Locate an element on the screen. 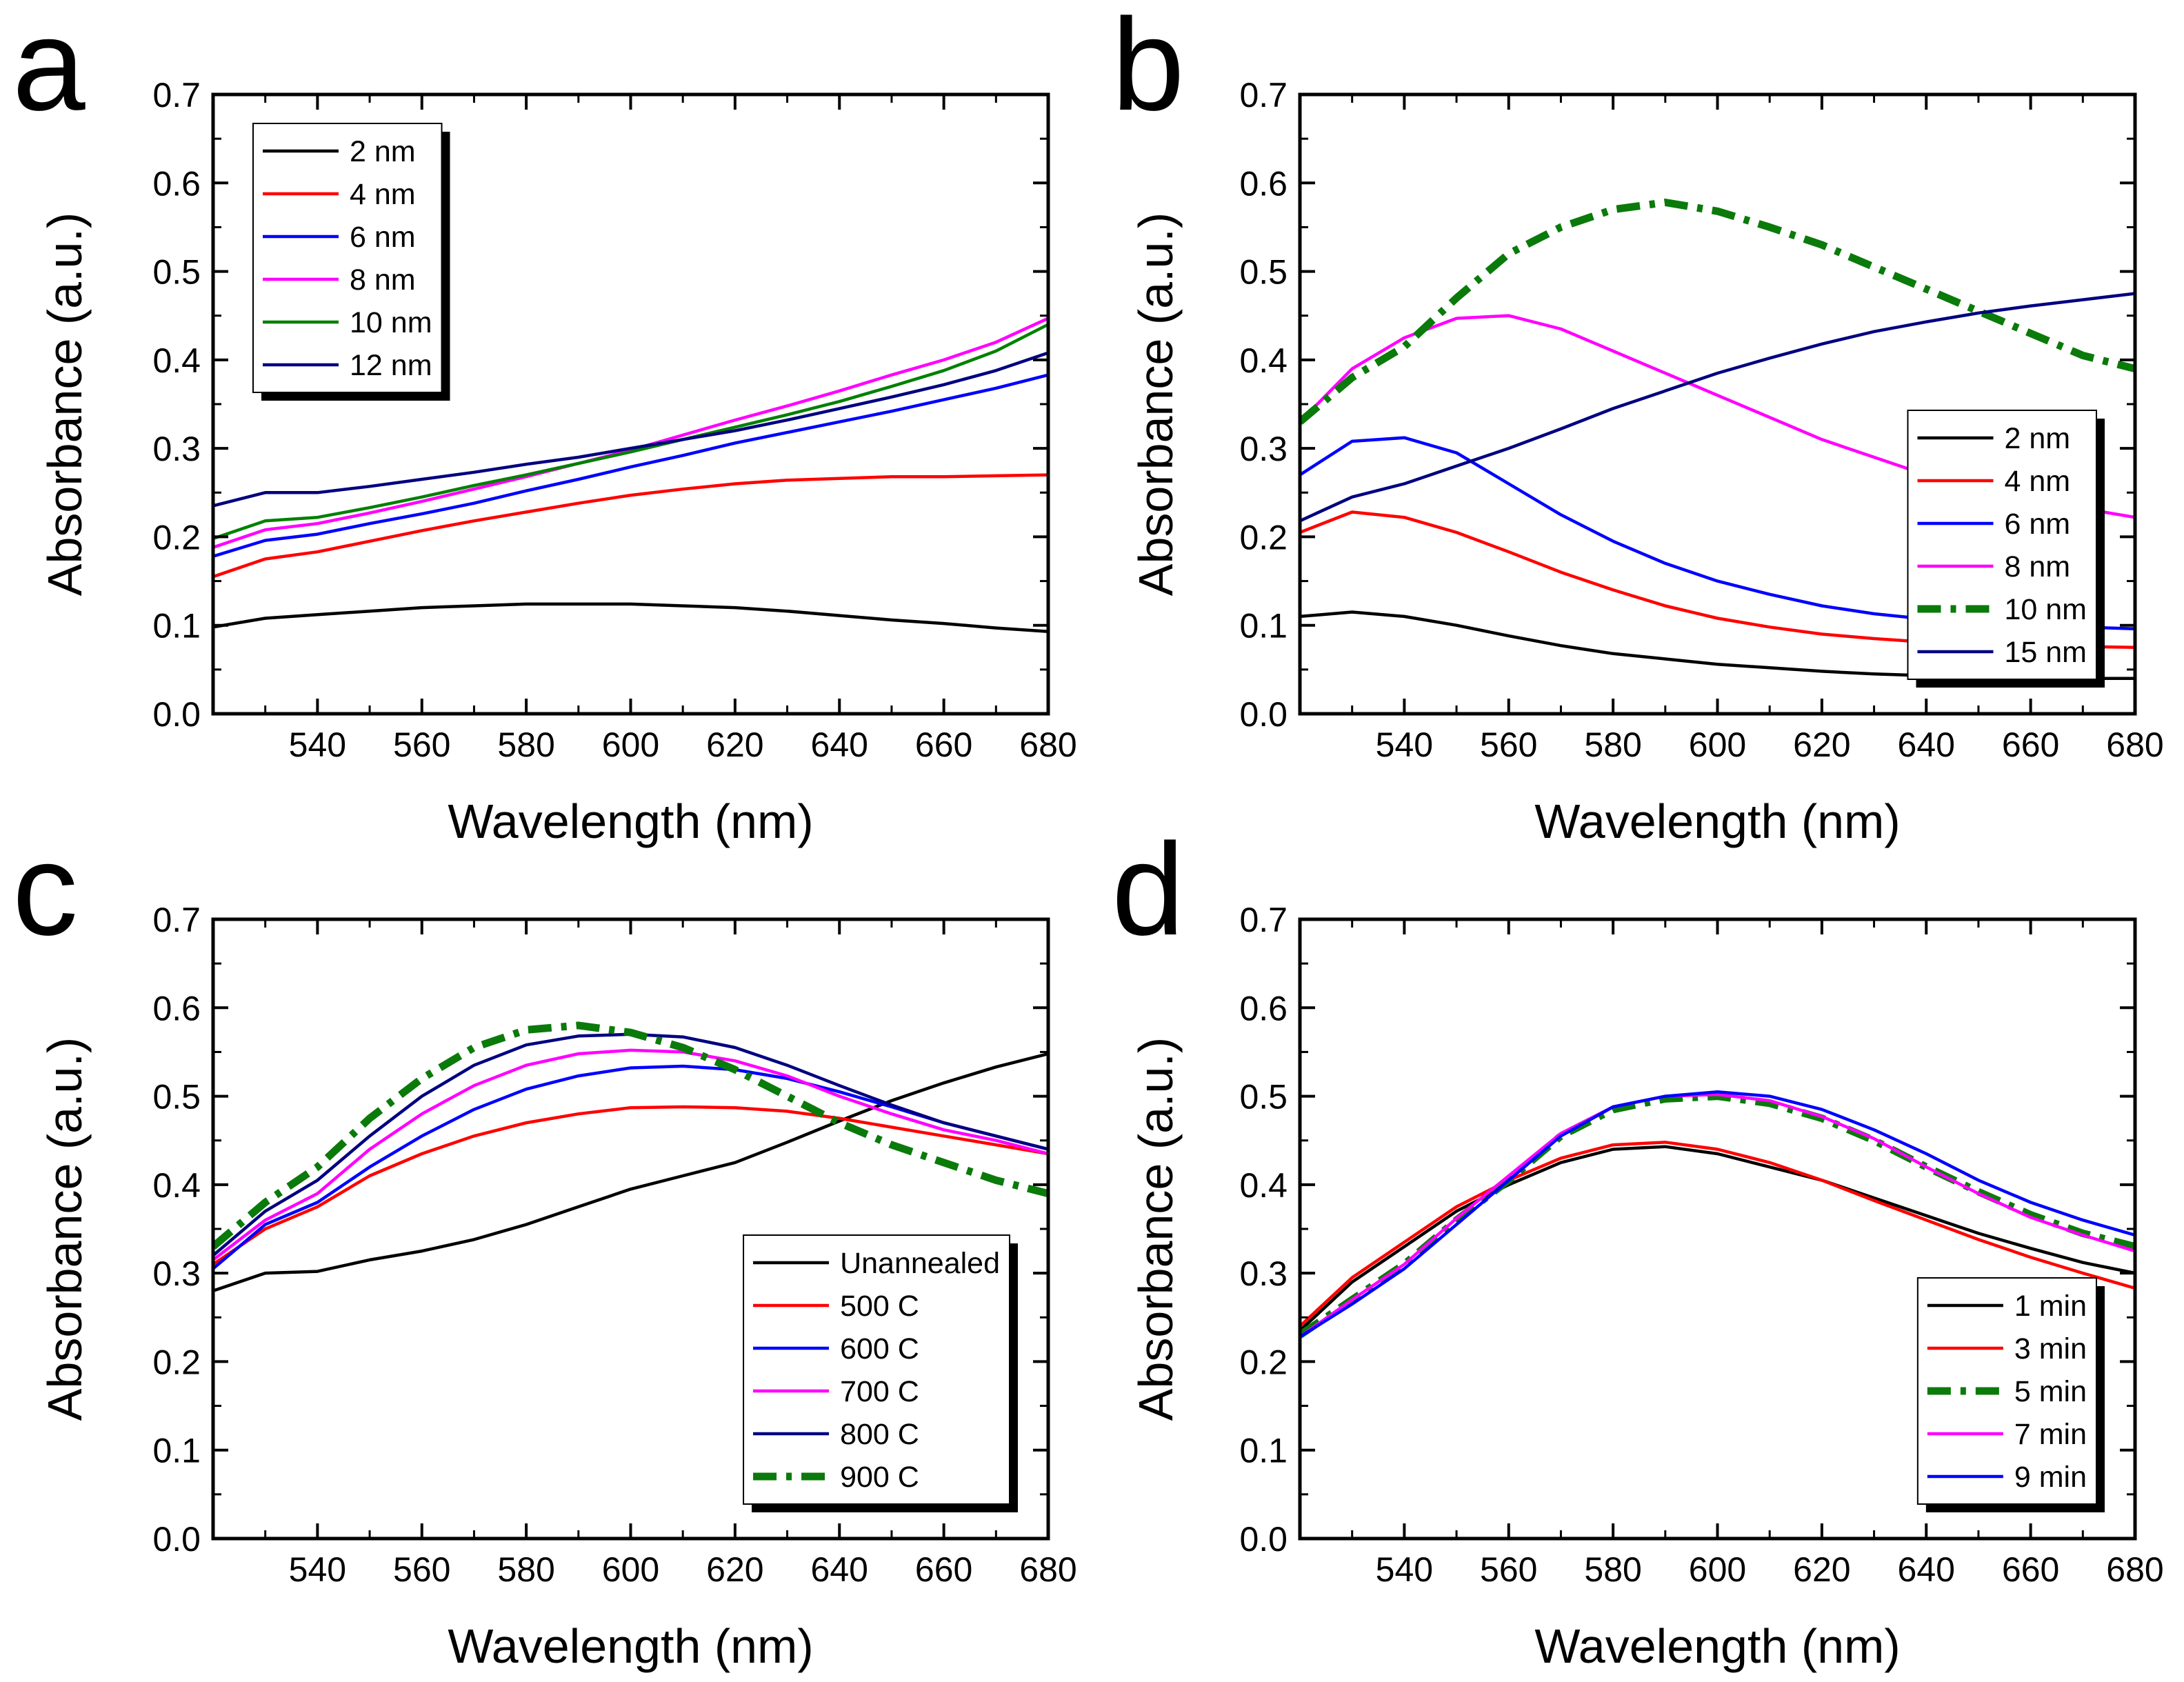 This screenshot has width=2184, height=1682. legend-label: 9 min is located at coordinates (2050, 1477).